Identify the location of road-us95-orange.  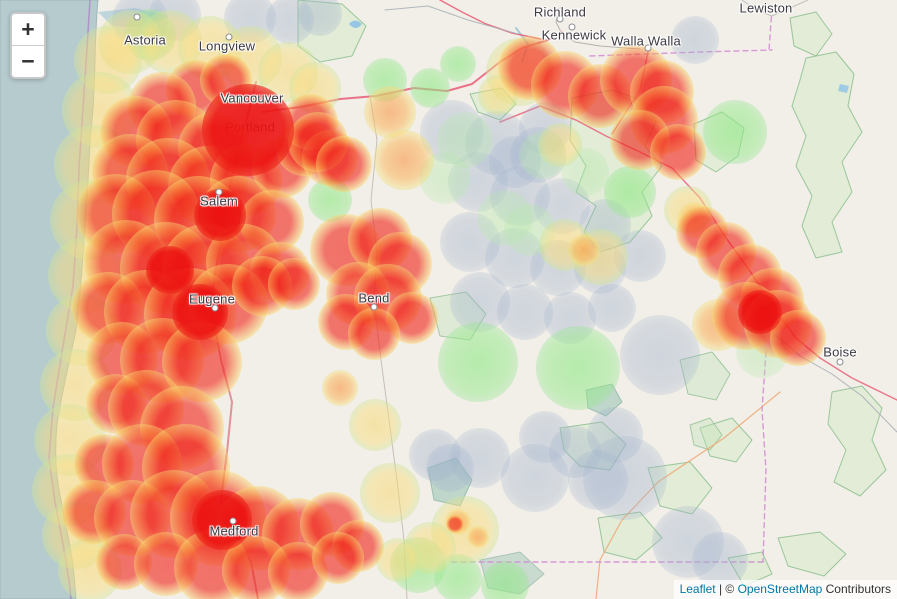
(688, 495).